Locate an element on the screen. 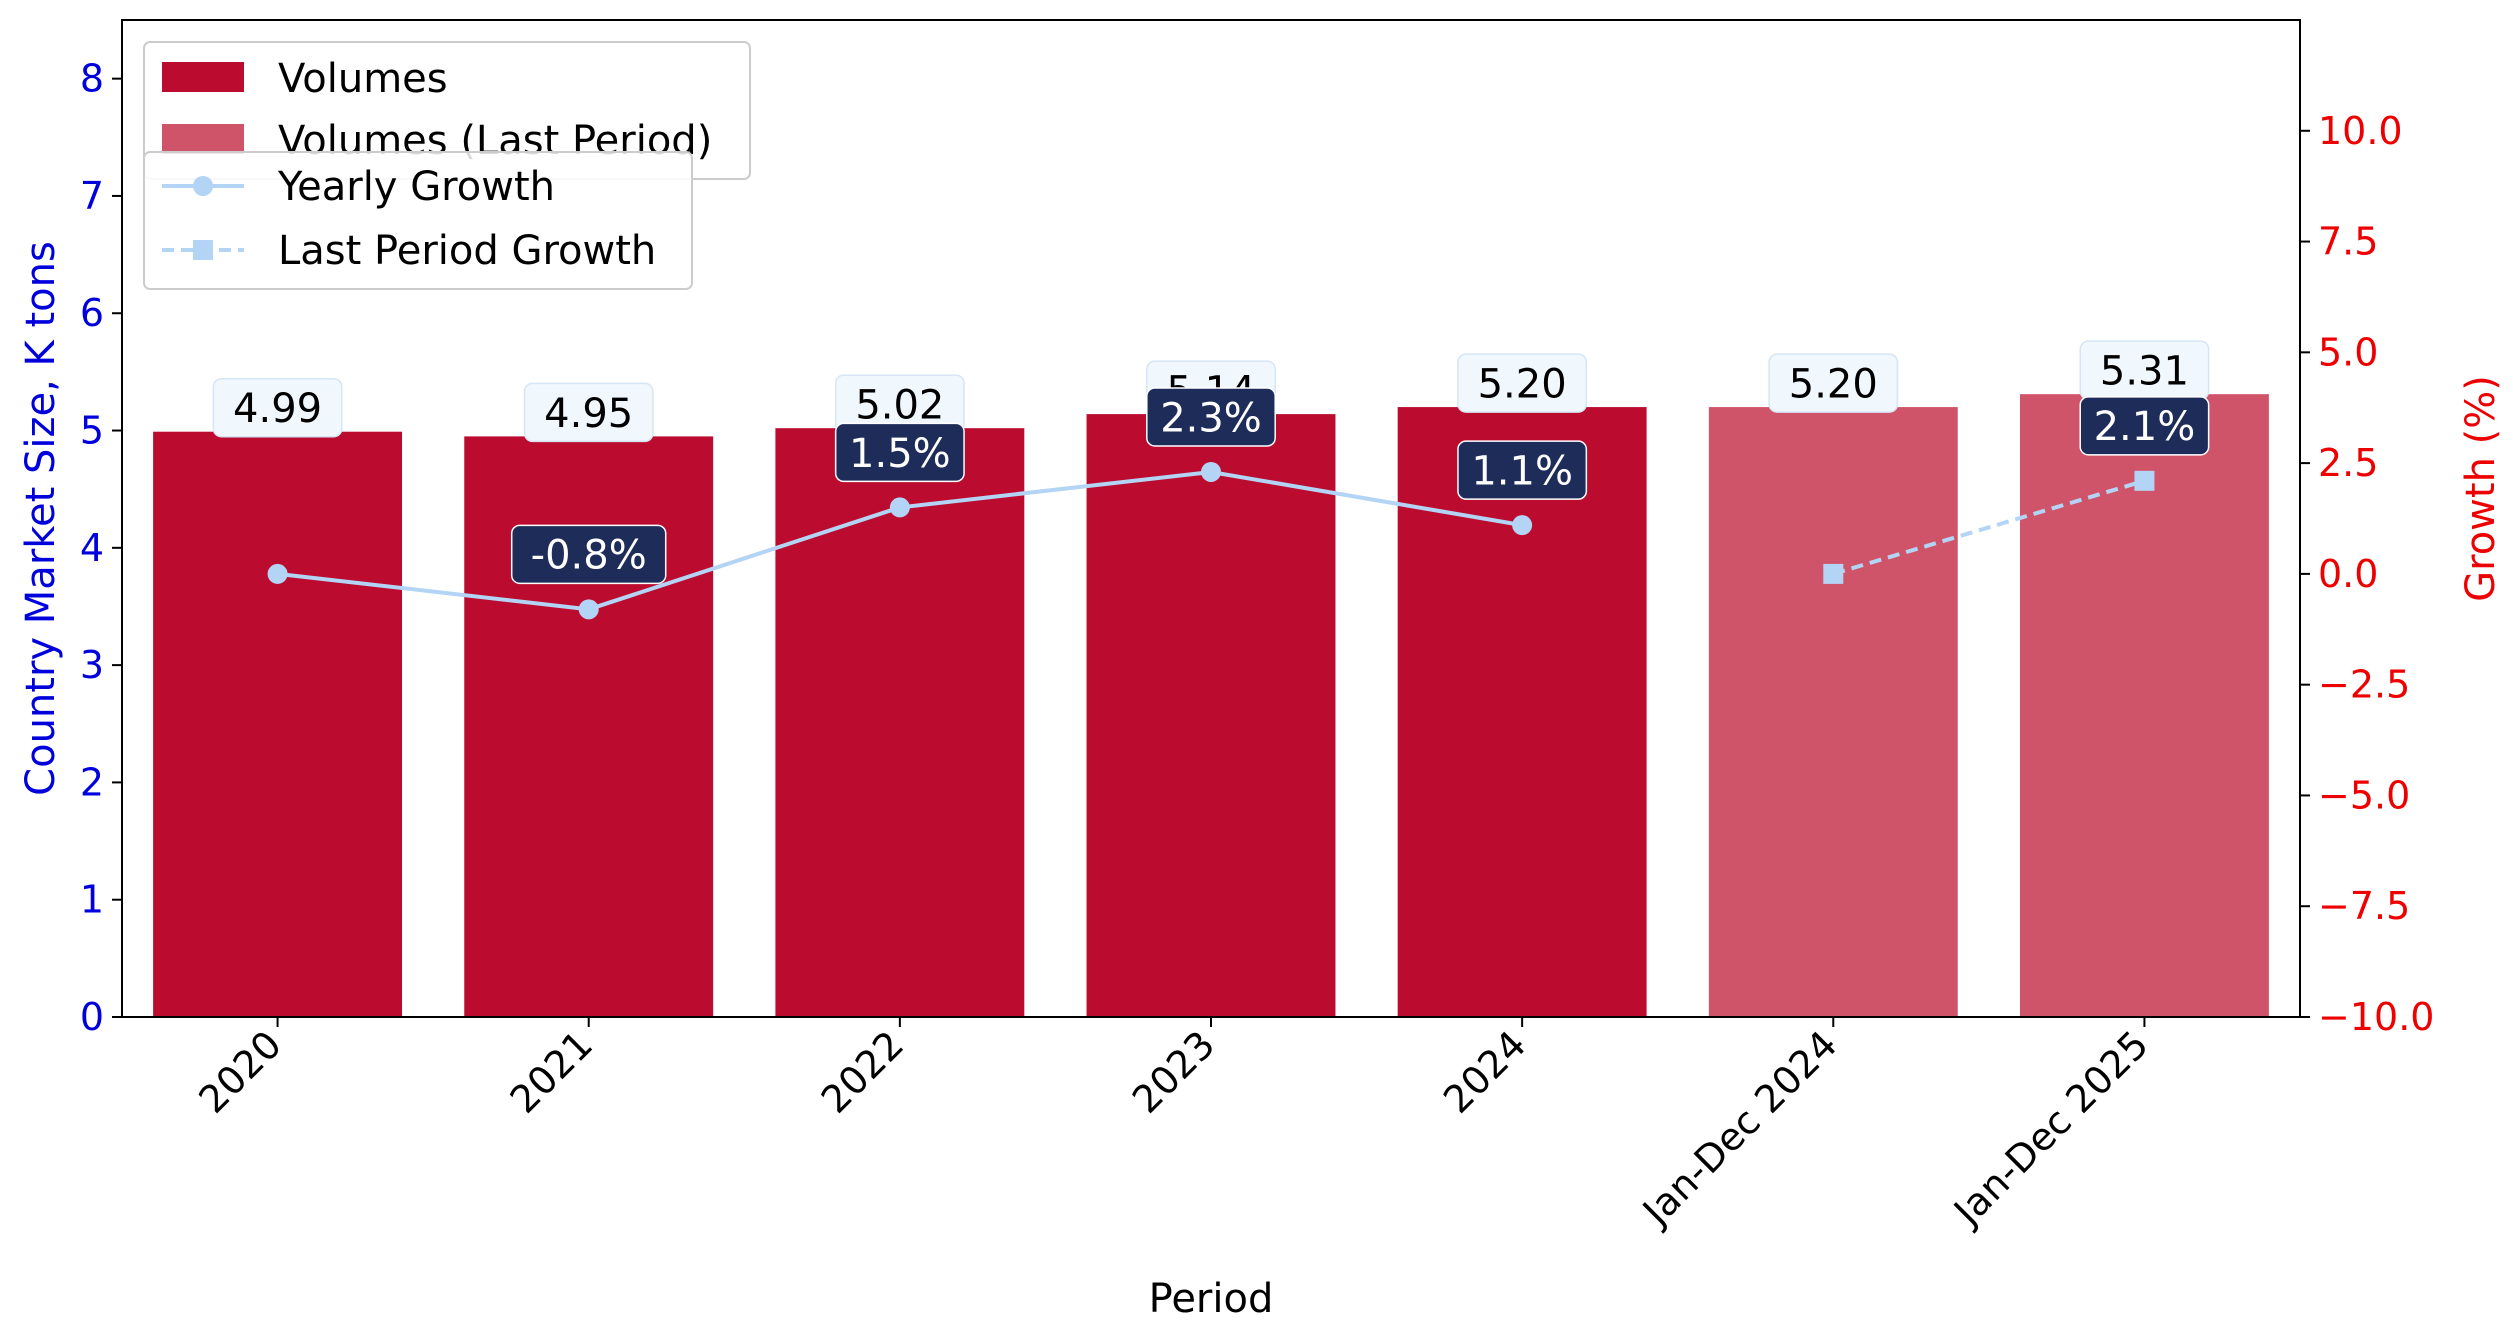 The height and width of the screenshot is (1342, 2513). growth-label-yearly-4-text: 1.1% is located at coordinates (1522, 472).